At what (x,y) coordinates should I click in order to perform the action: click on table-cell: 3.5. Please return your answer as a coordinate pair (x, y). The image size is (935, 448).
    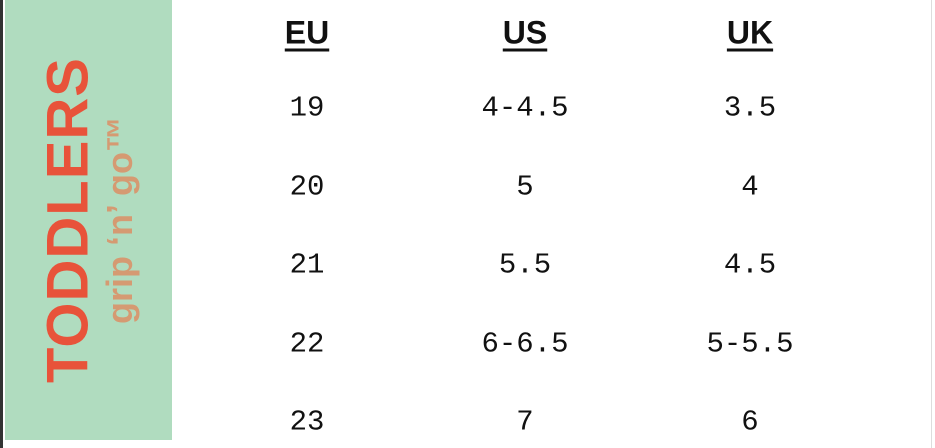
    Looking at the image, I should click on (750, 108).